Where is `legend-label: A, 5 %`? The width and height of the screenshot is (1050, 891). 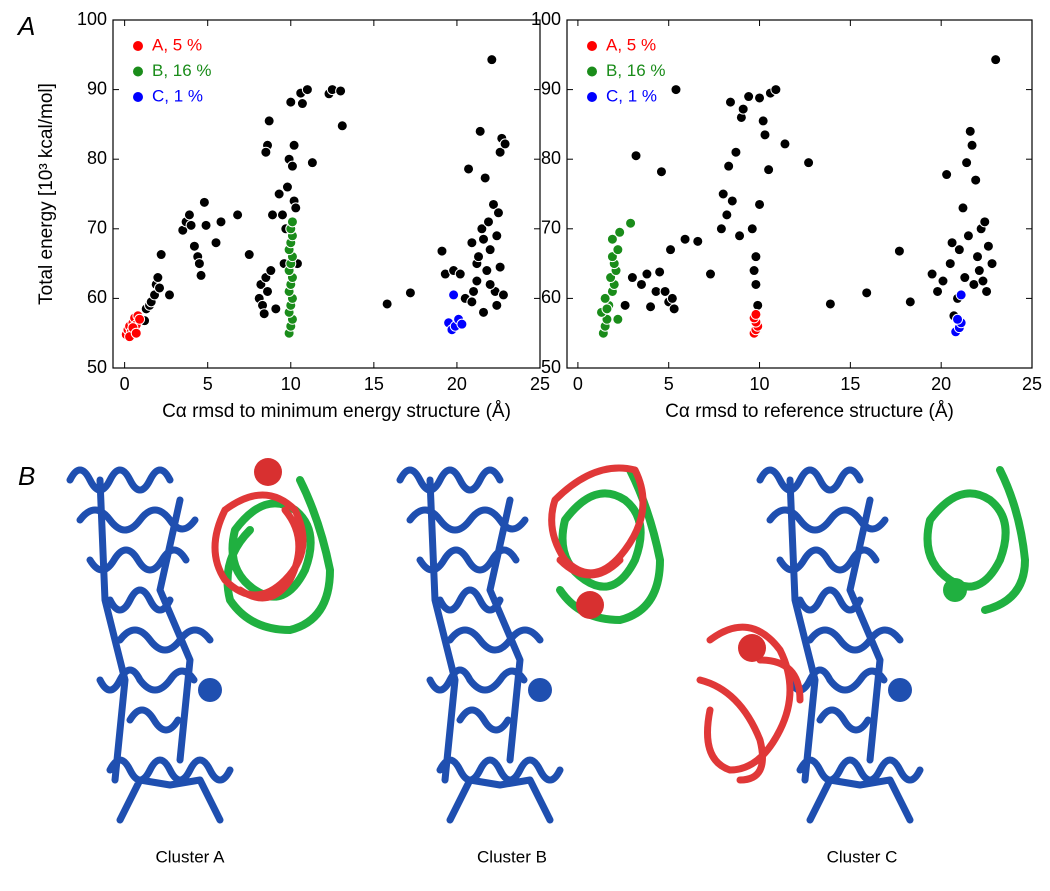
legend-label: A, 5 % is located at coordinates (631, 44).